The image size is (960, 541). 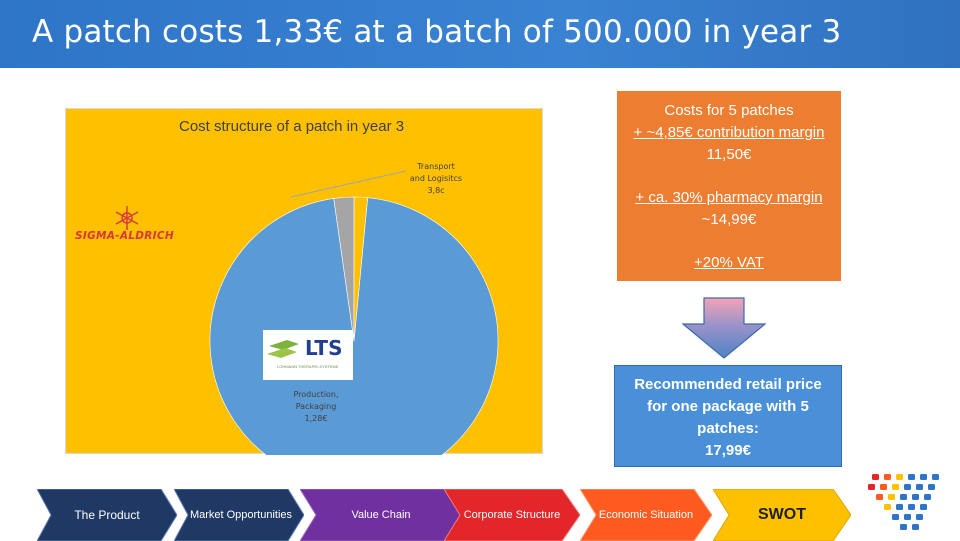 What do you see at coordinates (308, 366) in the screenshot?
I see `lts-subline: LOHMANN THERAPIE-SYSTEME` at bounding box center [308, 366].